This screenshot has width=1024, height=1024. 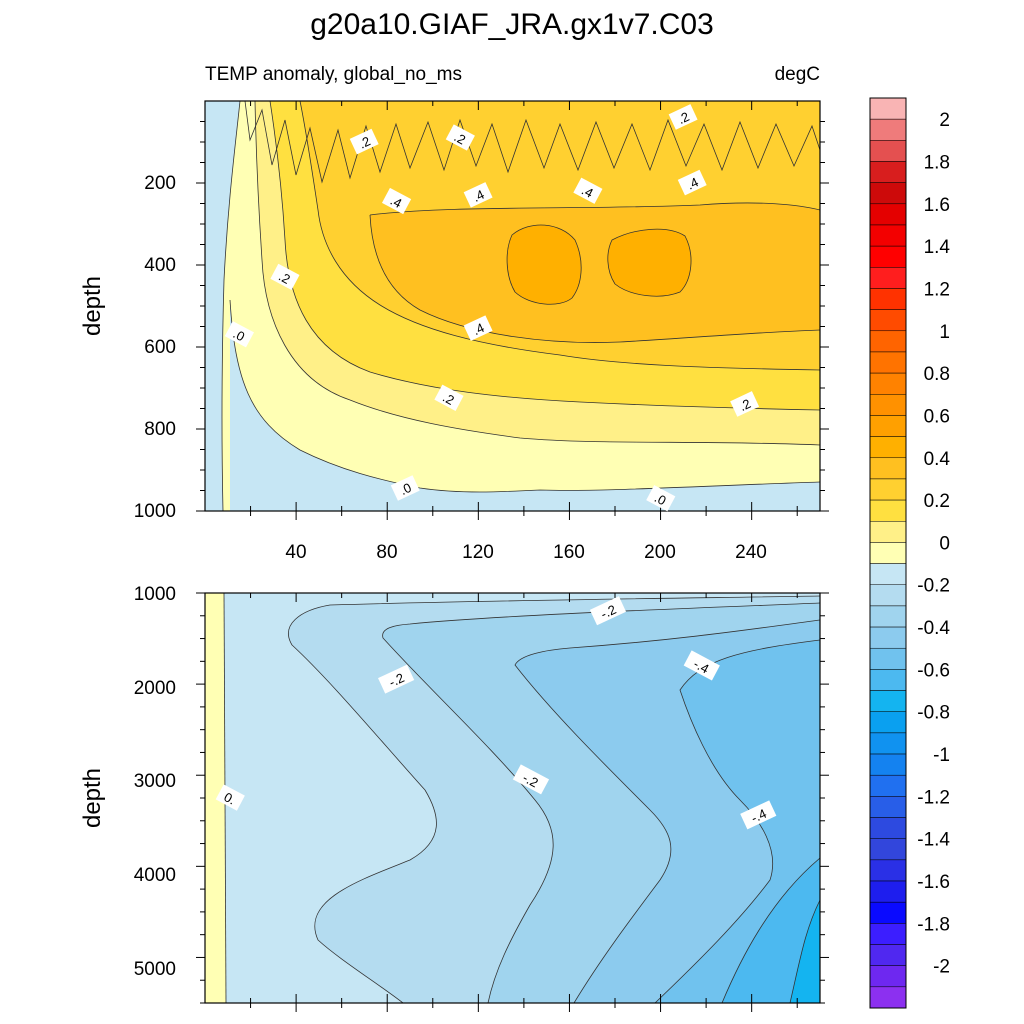 What do you see at coordinates (944, 120) in the screenshot?
I see `colorbar-label: 2` at bounding box center [944, 120].